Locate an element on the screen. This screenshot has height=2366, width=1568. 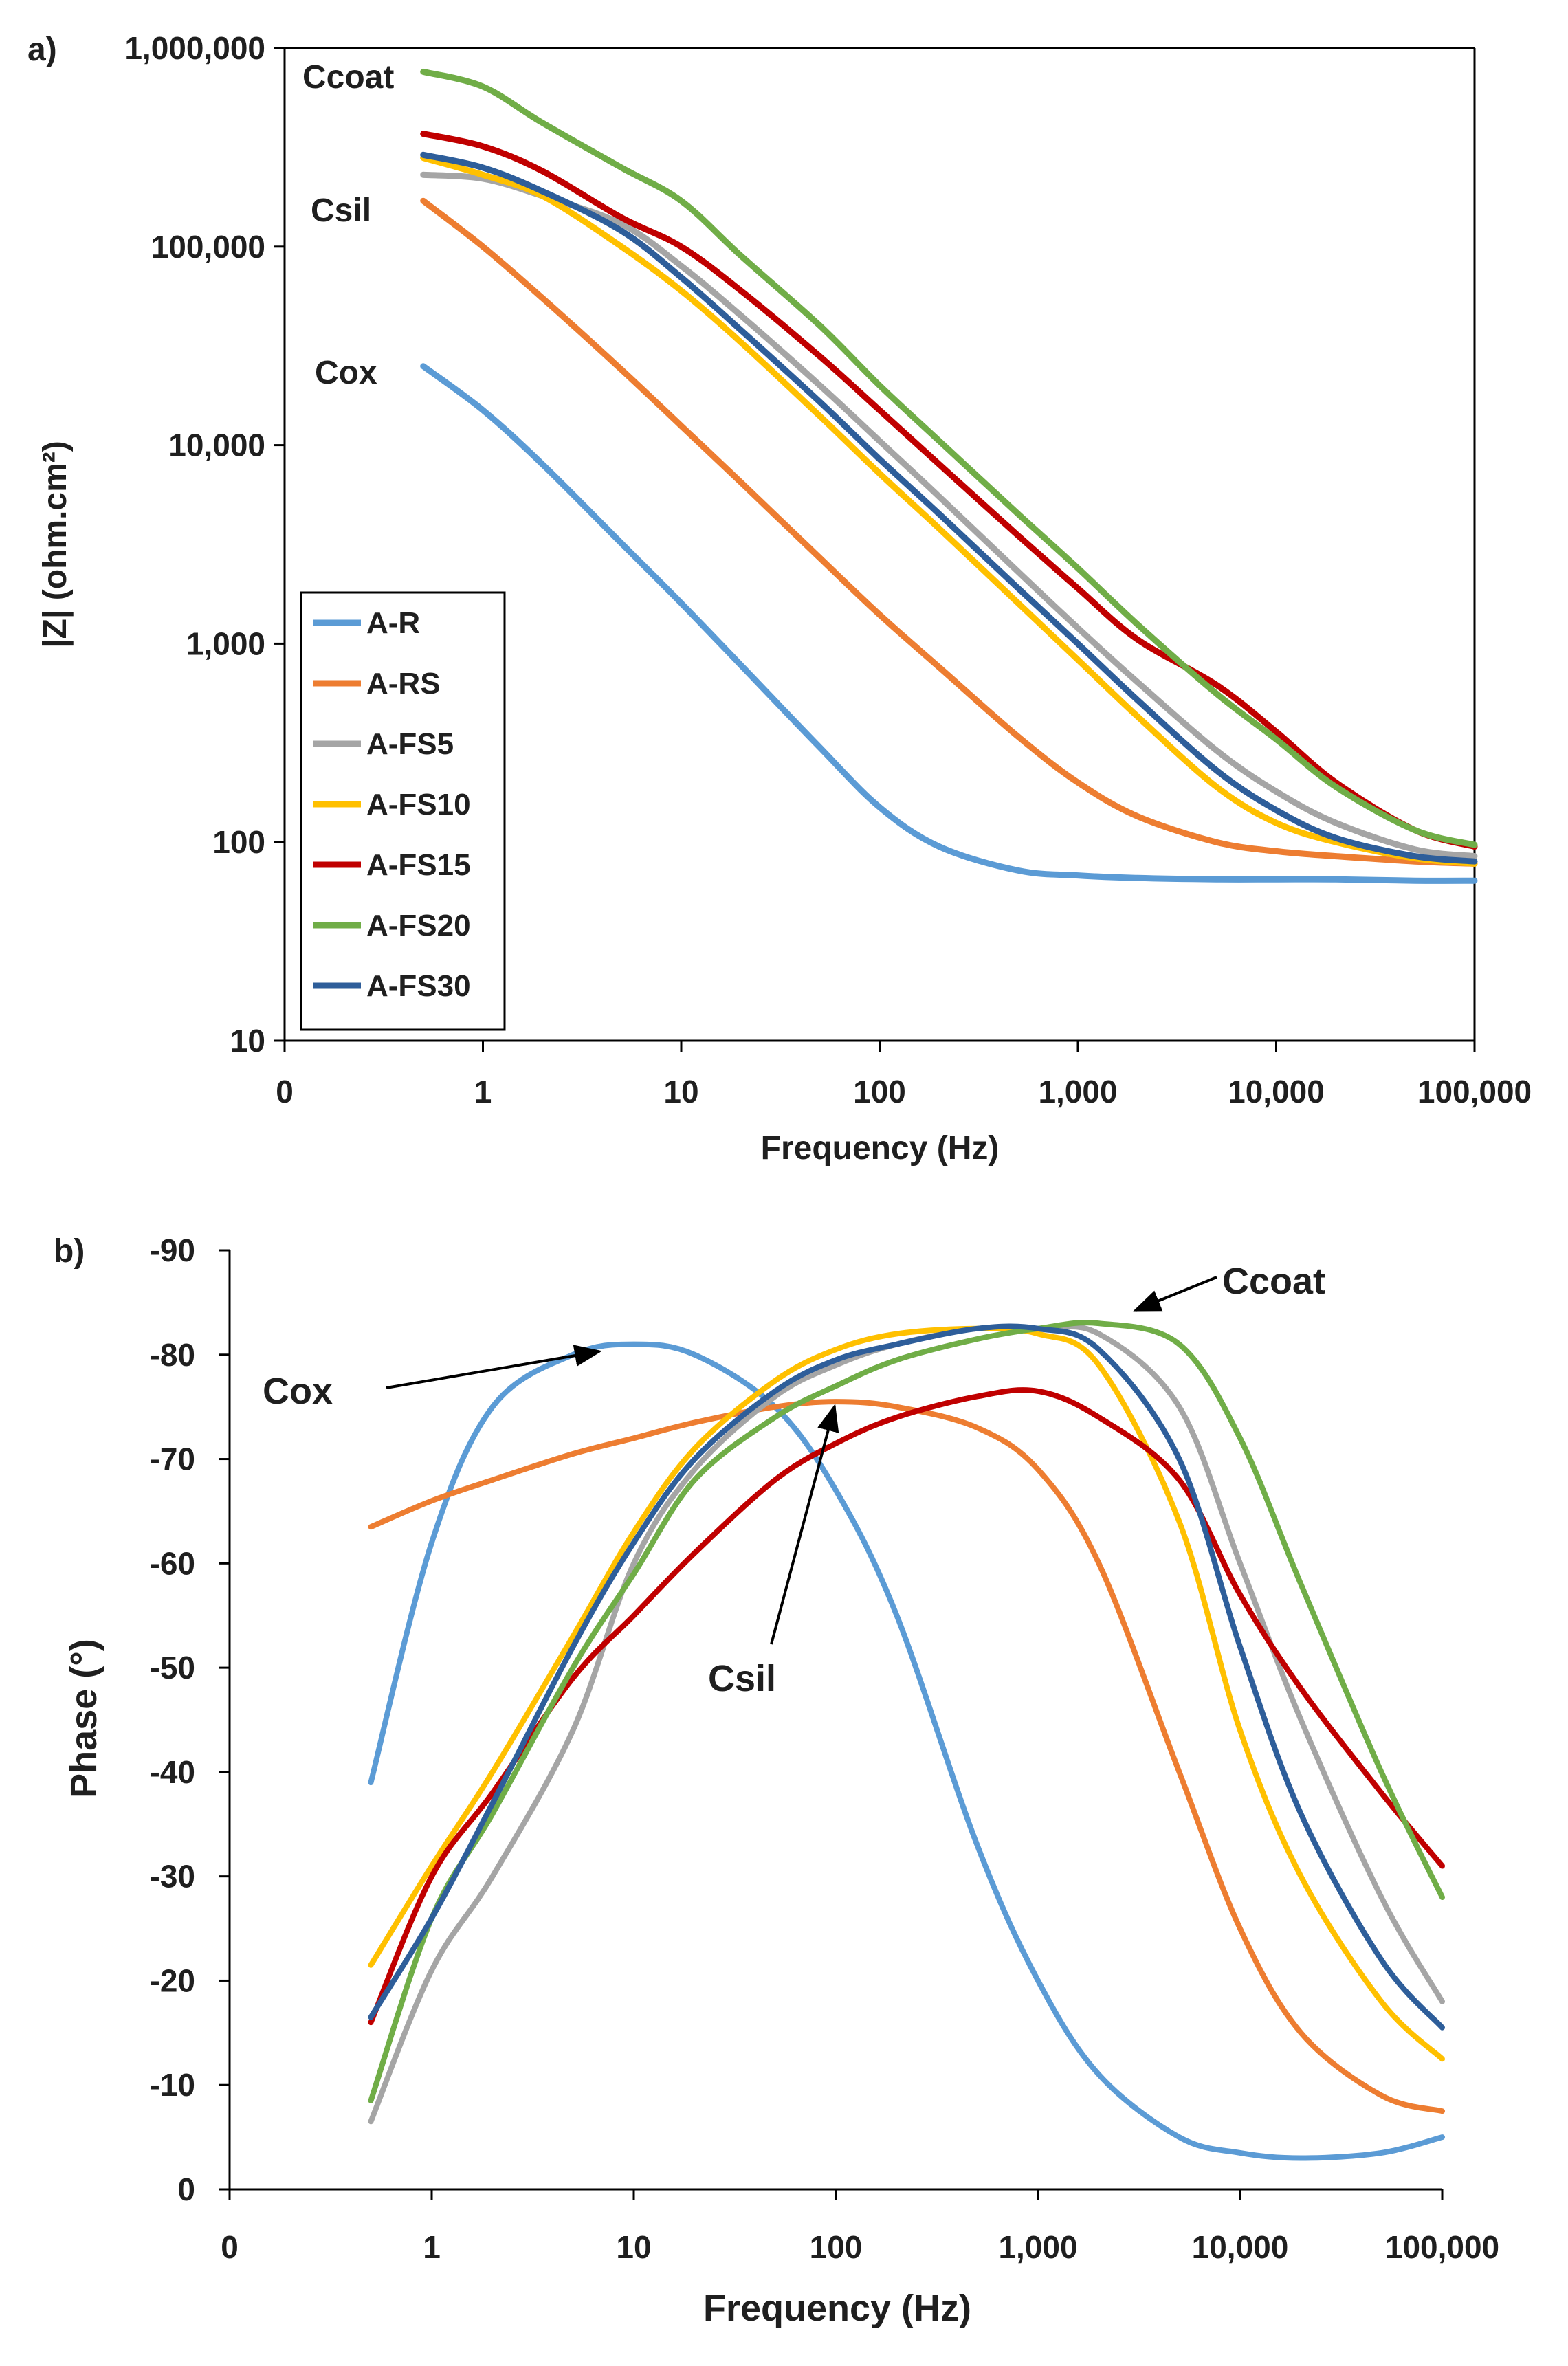
panel-a-y-tick-label: 1,000 is located at coordinates (226, 643).